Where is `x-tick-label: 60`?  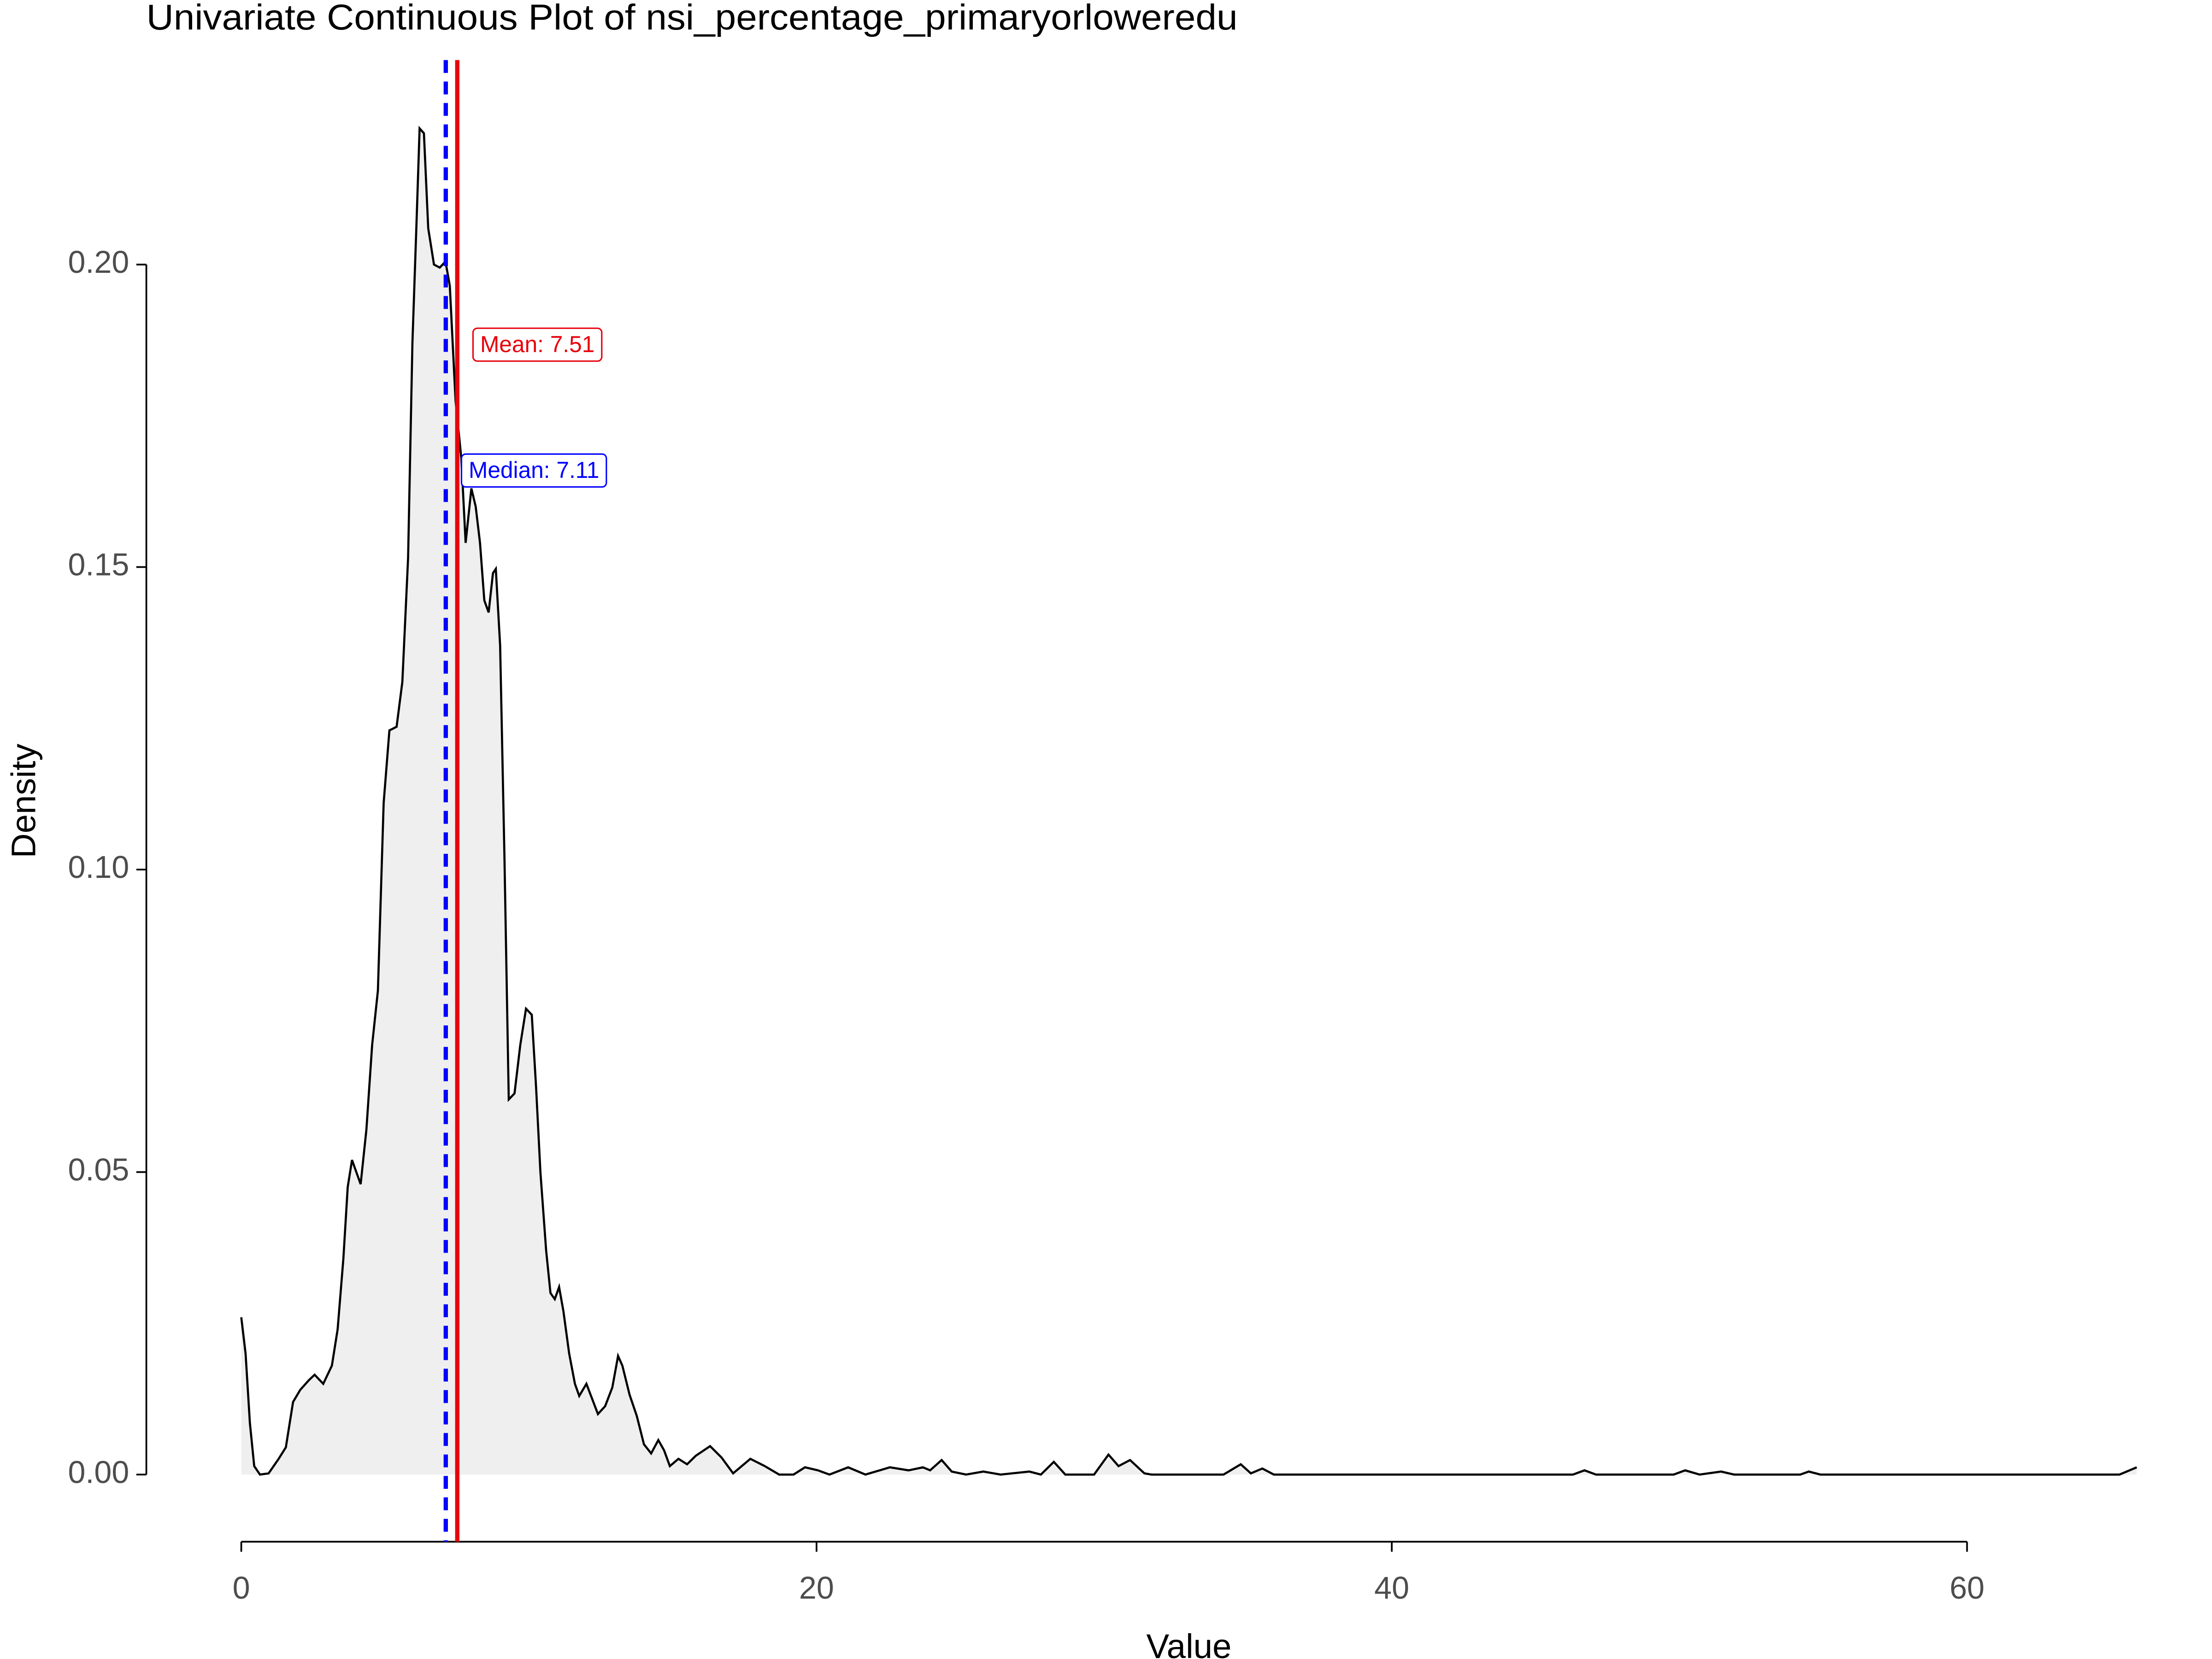 x-tick-label: 60 is located at coordinates (1966, 1588).